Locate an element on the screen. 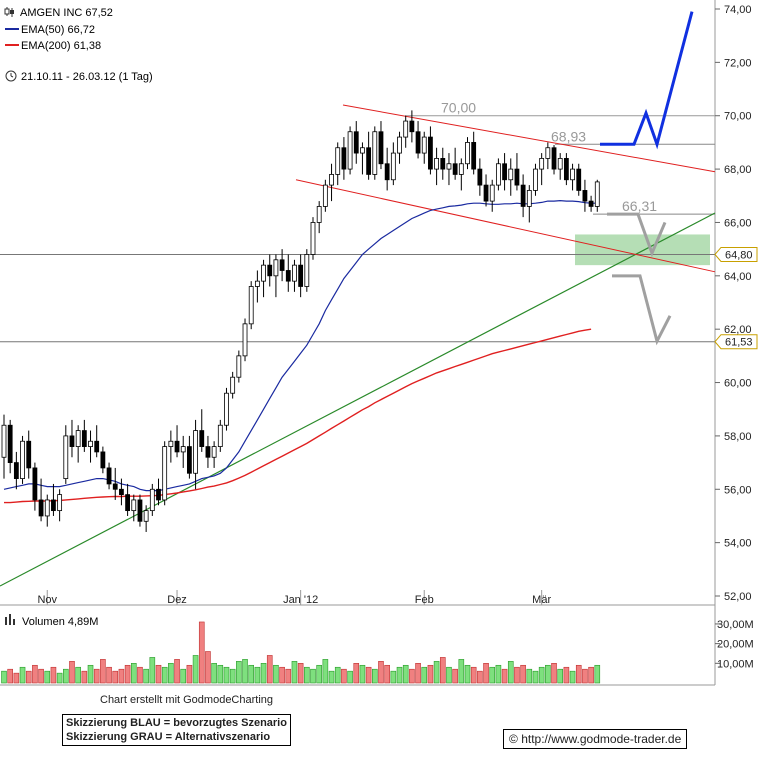 Image resolution: width=758 pixels, height=759 pixels. y-tick-label: 62,00 is located at coordinates (738, 330).